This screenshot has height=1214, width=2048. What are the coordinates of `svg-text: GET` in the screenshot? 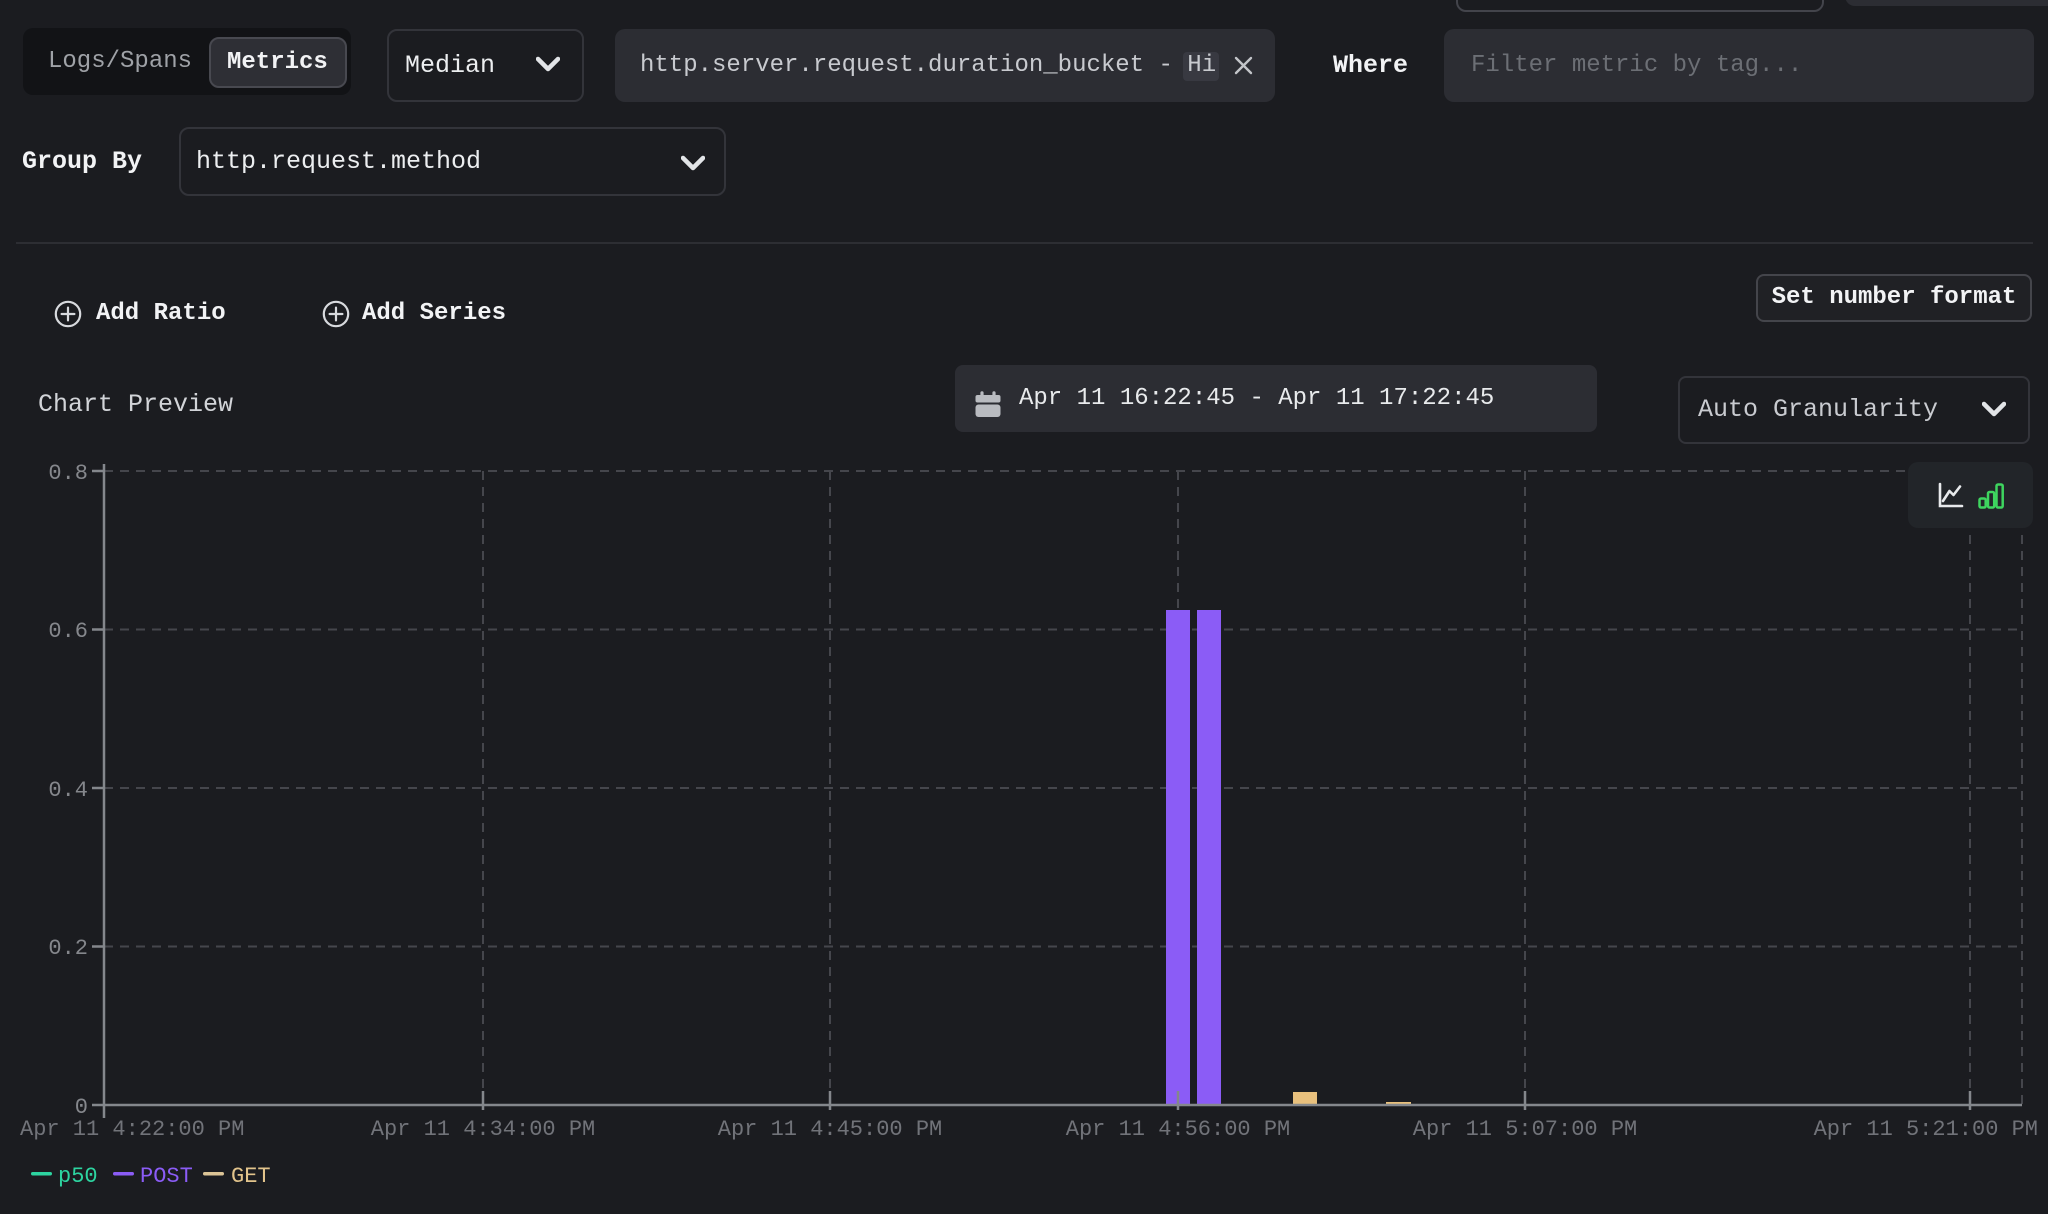 It's located at (251, 1176).